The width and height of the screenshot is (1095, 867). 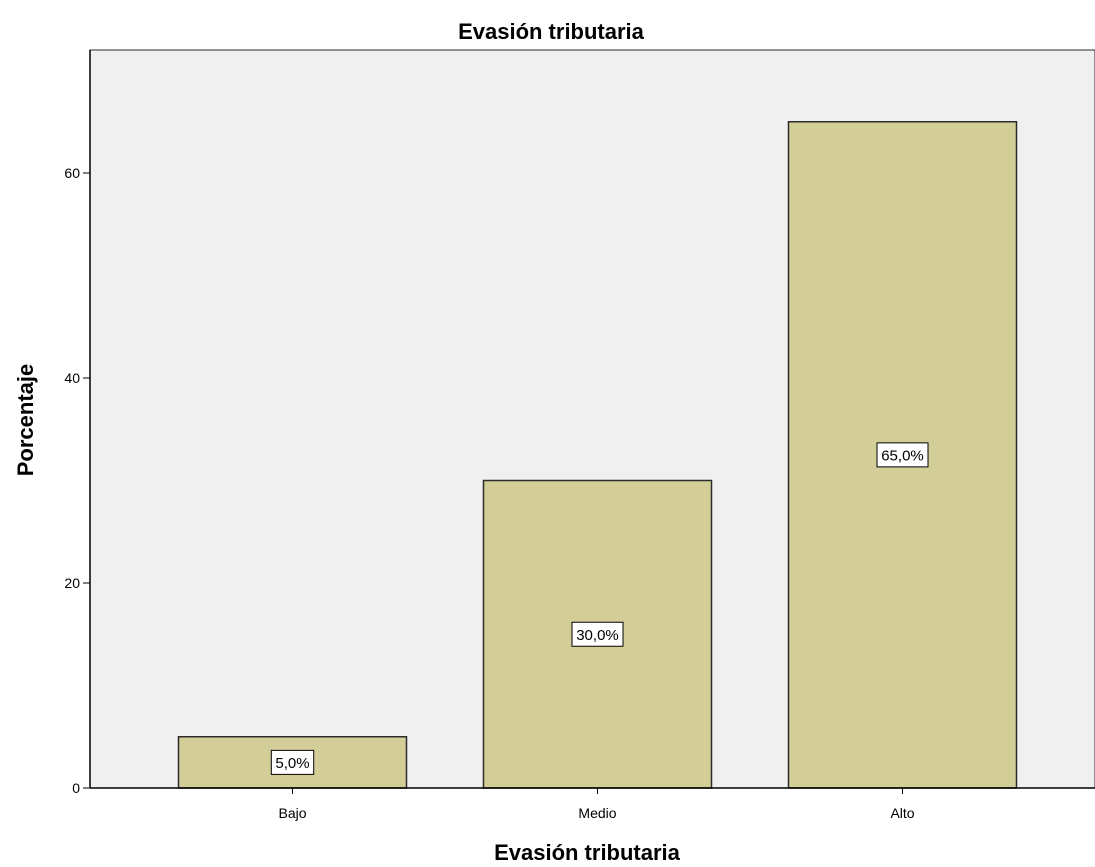 What do you see at coordinates (551, 31) in the screenshot?
I see `chart-title: Evasión tributaria` at bounding box center [551, 31].